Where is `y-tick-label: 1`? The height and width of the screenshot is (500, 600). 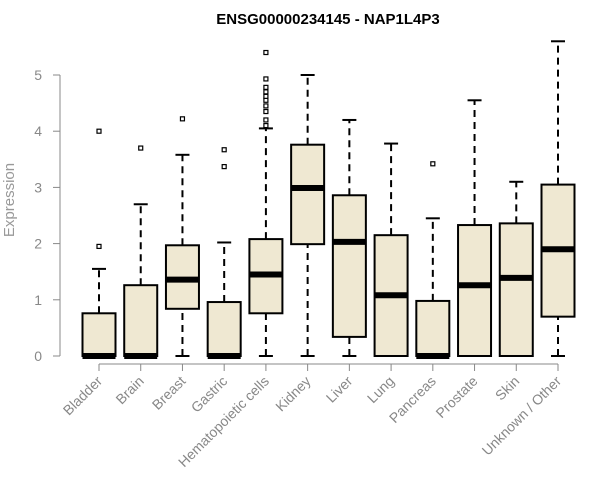 y-tick-label: 1 is located at coordinates (38, 300).